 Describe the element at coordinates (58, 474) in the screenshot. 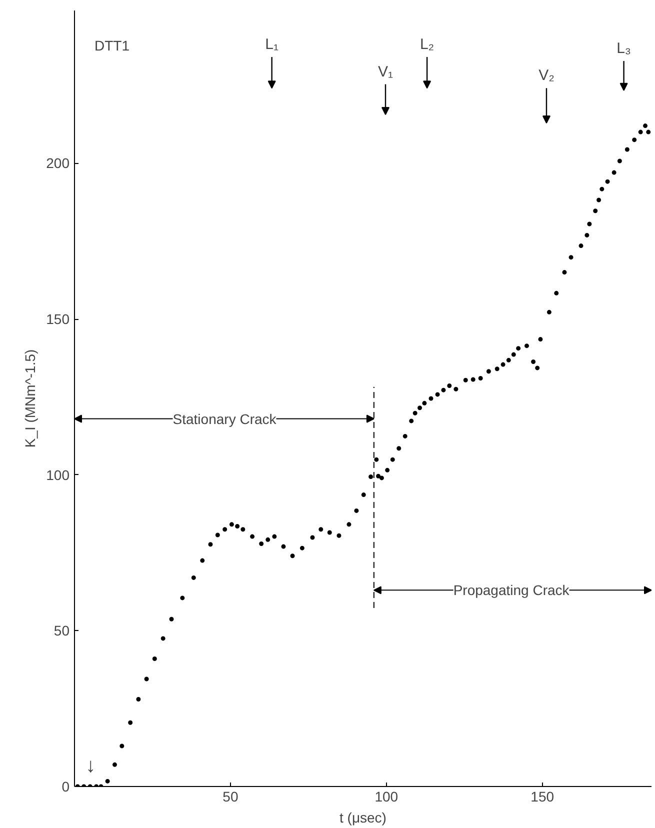

I see `y-tick-label: 100` at that location.